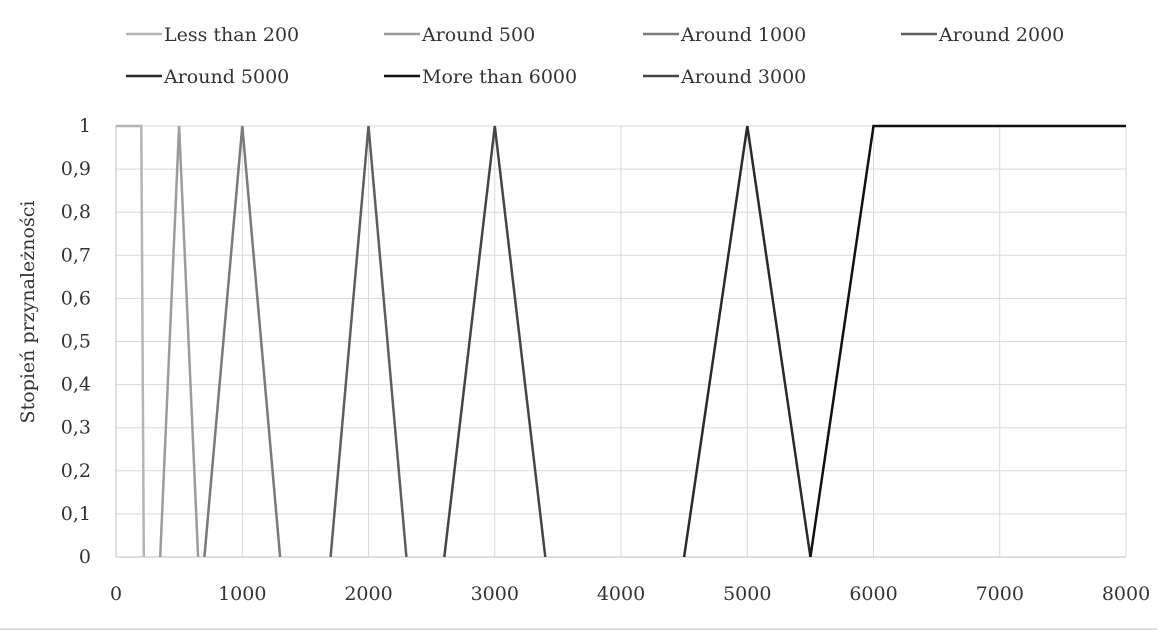 This screenshot has width=1157, height=634. Describe the element at coordinates (76, 212) in the screenshot. I see `y-tick-label: 0,8` at that location.